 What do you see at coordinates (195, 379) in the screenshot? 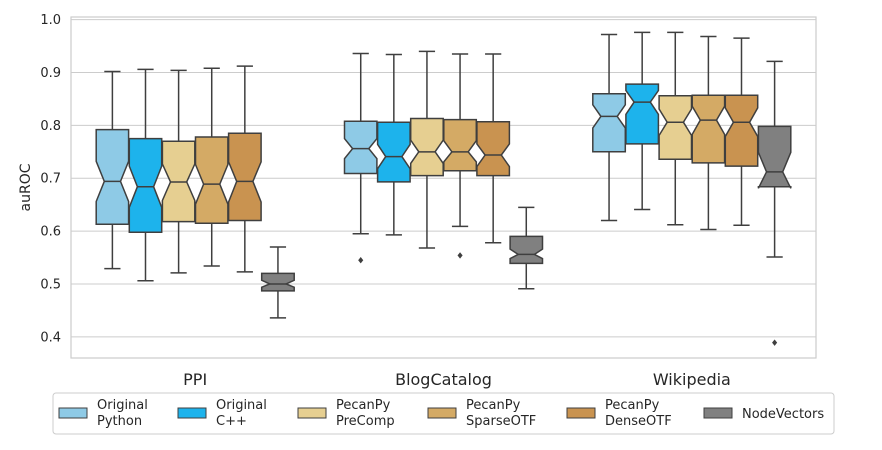
I see `x-category-label: PPI` at bounding box center [195, 379].